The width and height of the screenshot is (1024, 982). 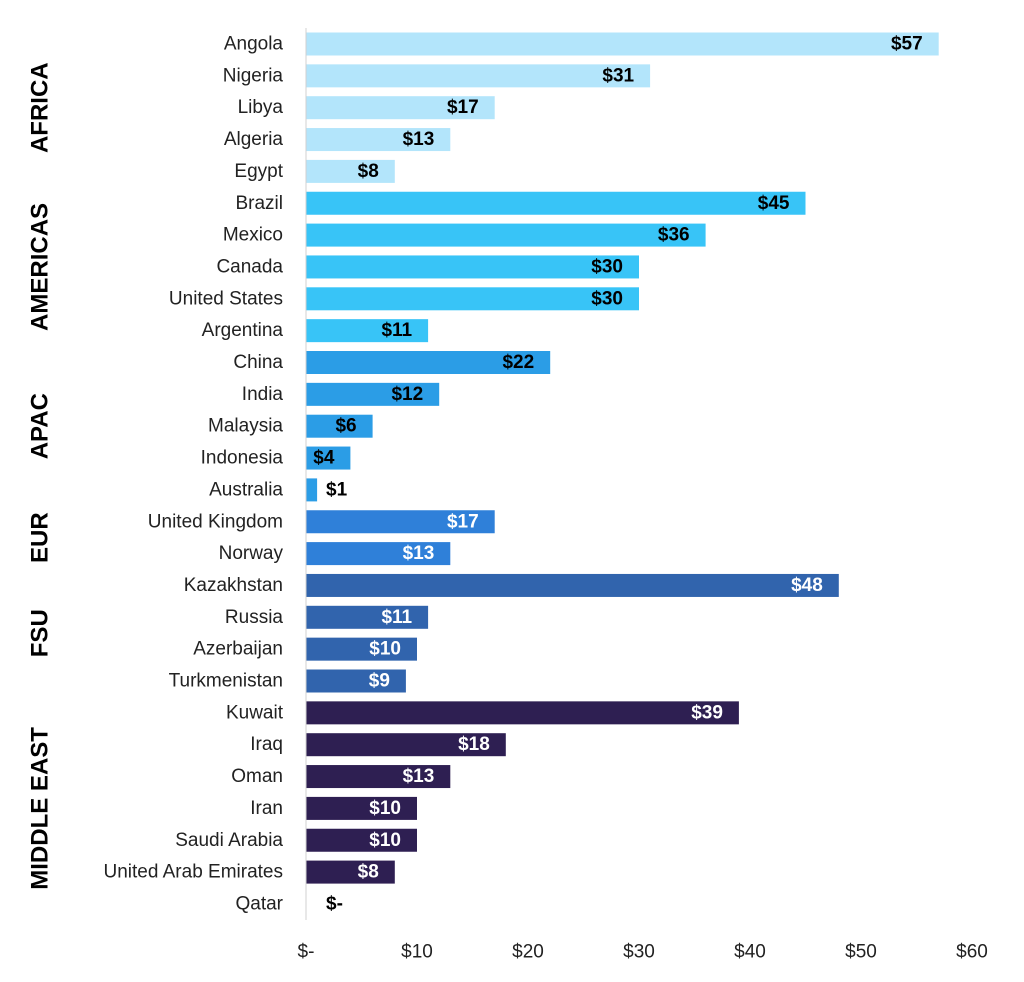 I want to click on value-label-norway: $13, so click(x=419, y=553).